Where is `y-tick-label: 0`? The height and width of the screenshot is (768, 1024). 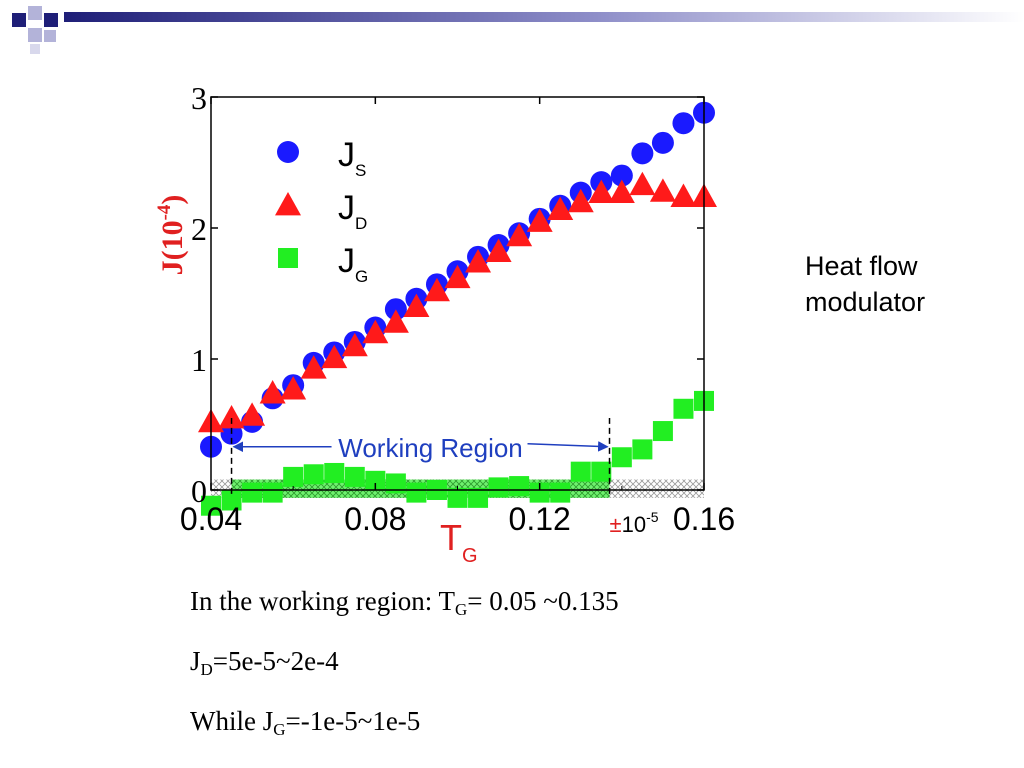 y-tick-label: 0 is located at coordinates (199, 491).